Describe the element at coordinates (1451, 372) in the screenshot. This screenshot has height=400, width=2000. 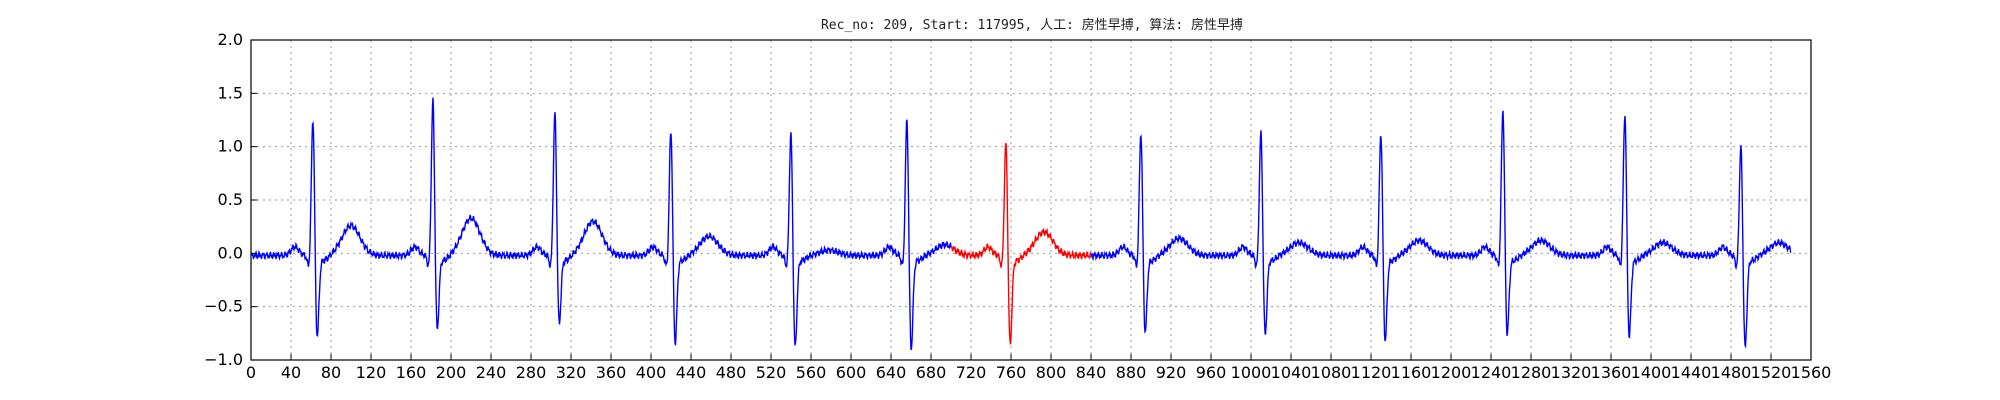
I see `x-tick-label: 1200` at that location.